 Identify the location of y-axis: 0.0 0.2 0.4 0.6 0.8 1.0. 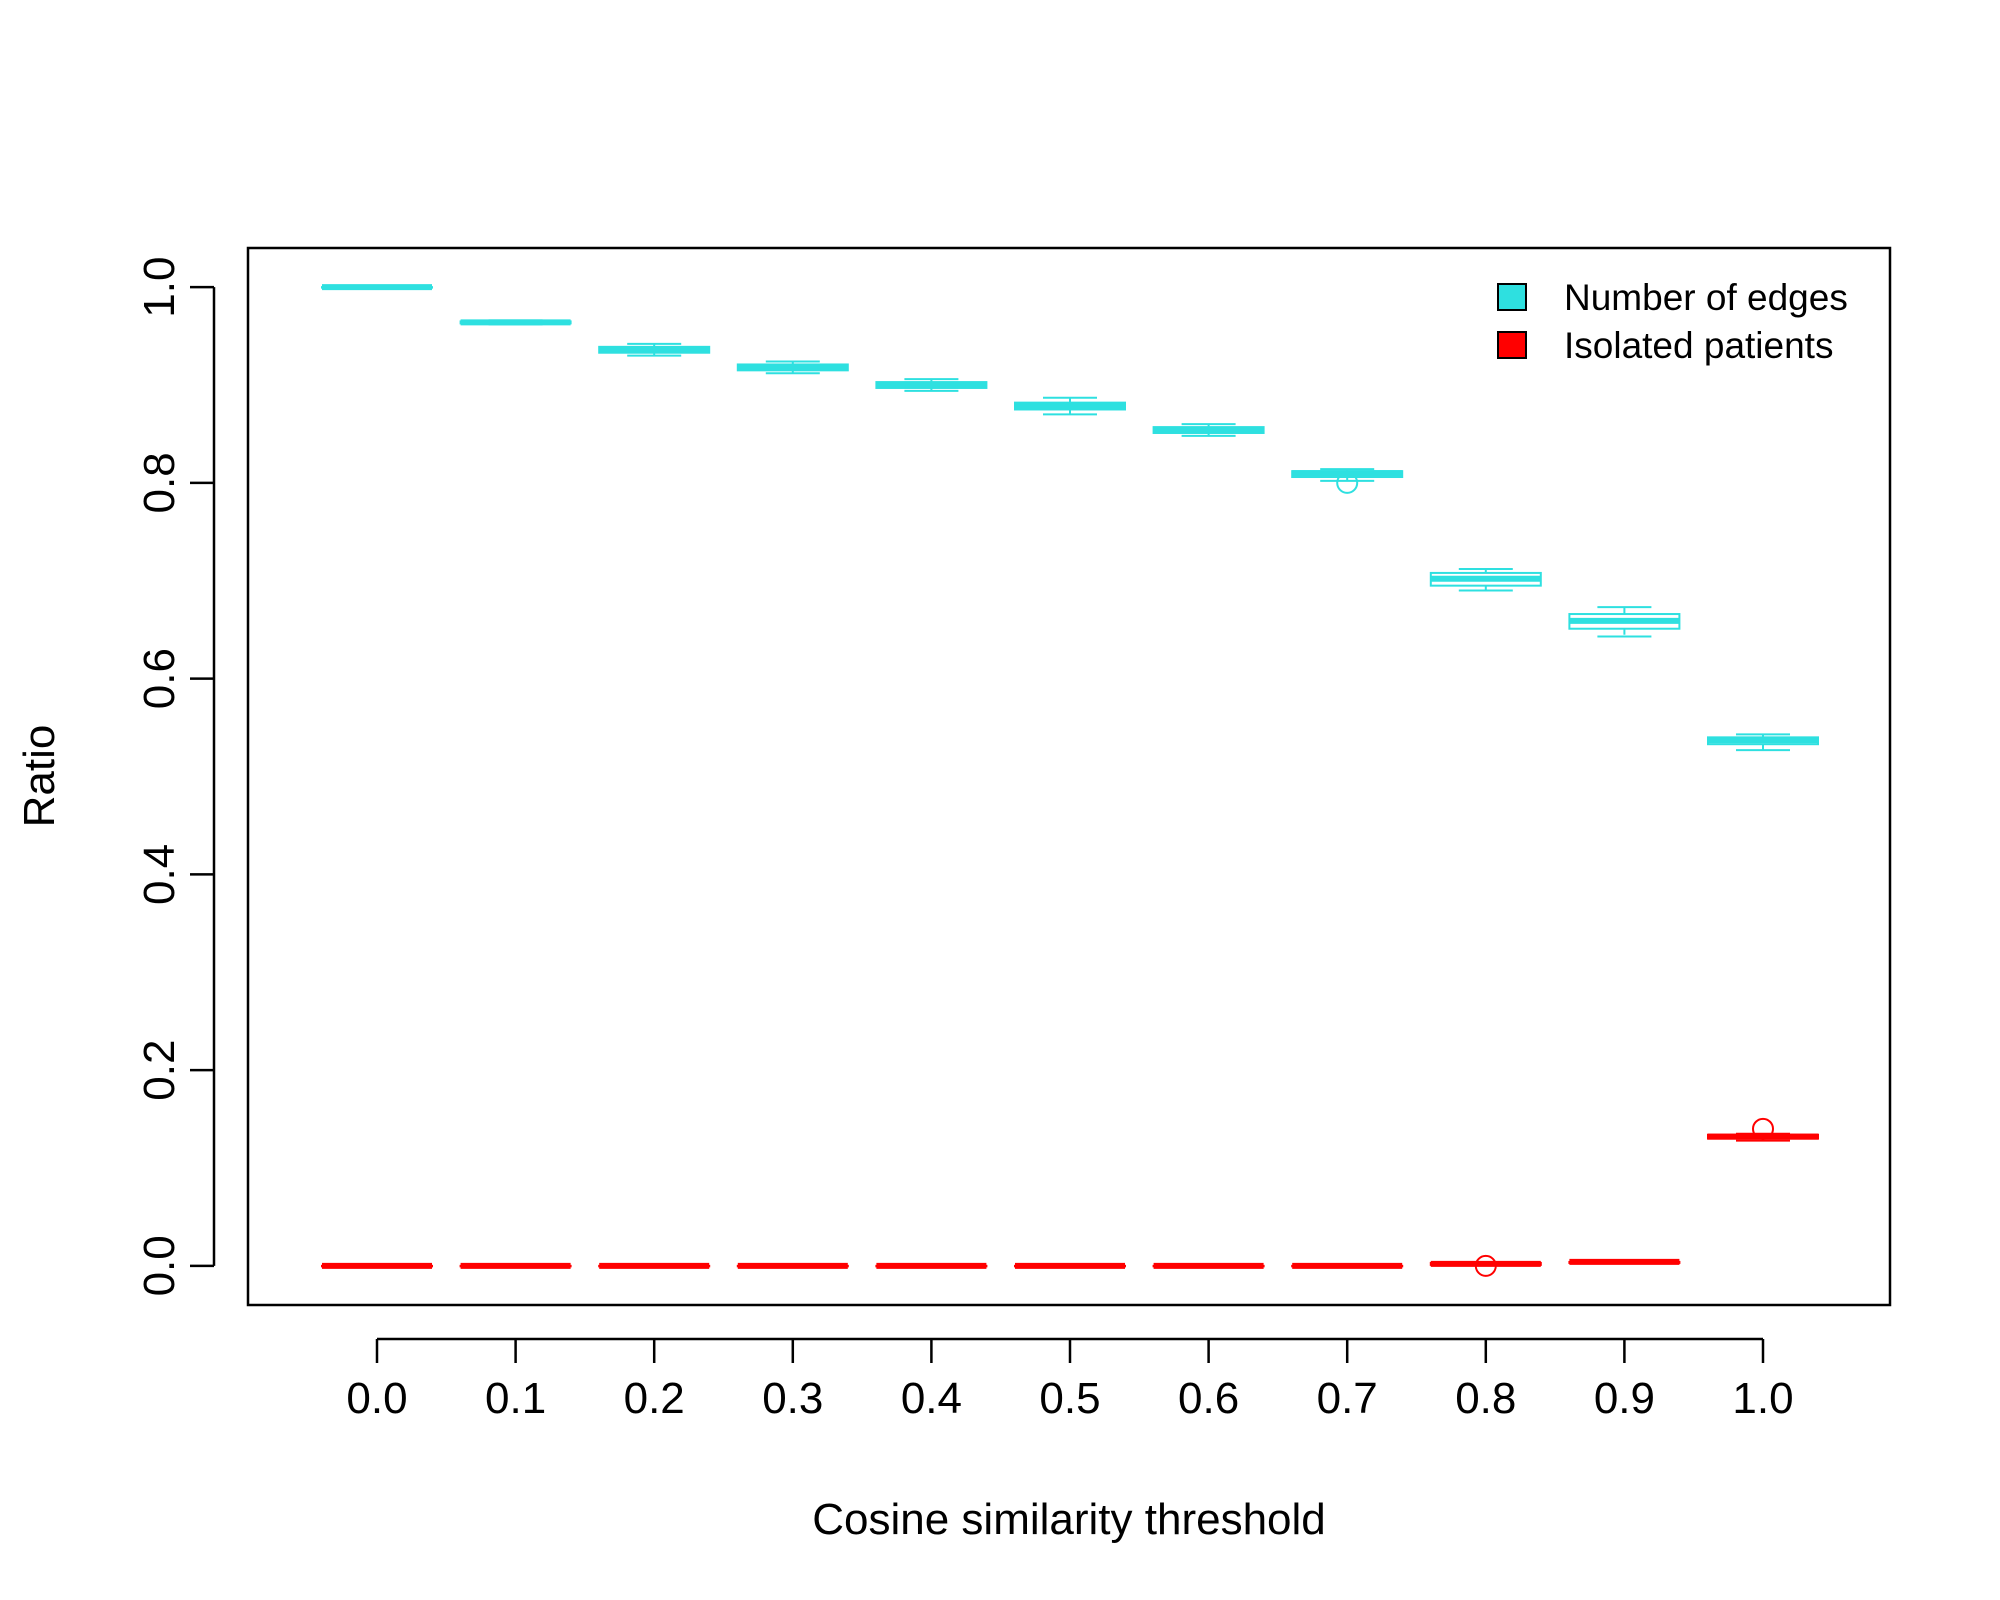
(175, 776).